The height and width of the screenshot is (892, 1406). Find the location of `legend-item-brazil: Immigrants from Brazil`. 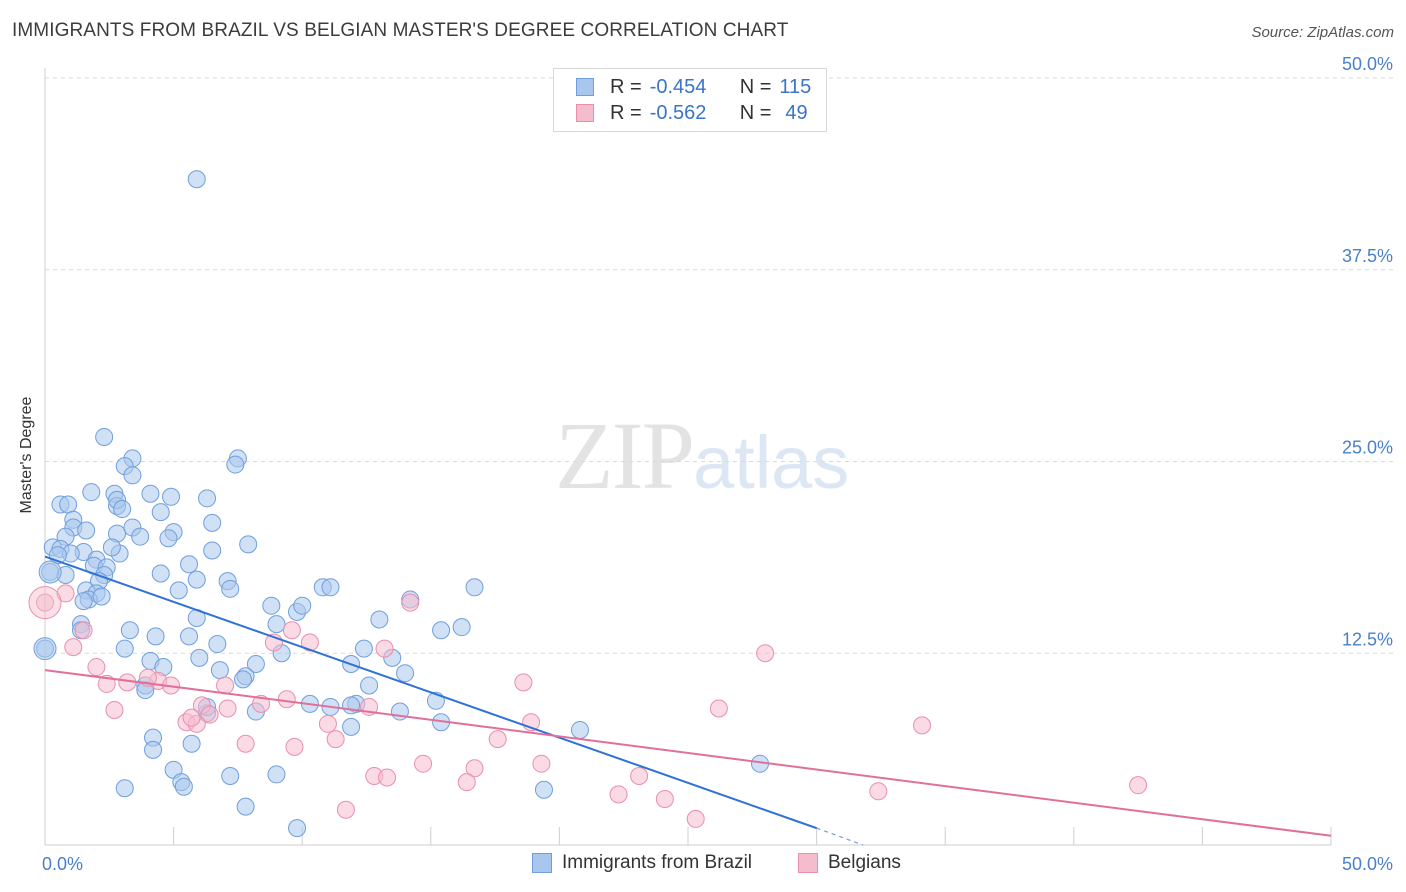

legend-item-brazil: Immigrants from Brazil is located at coordinates (642, 863).